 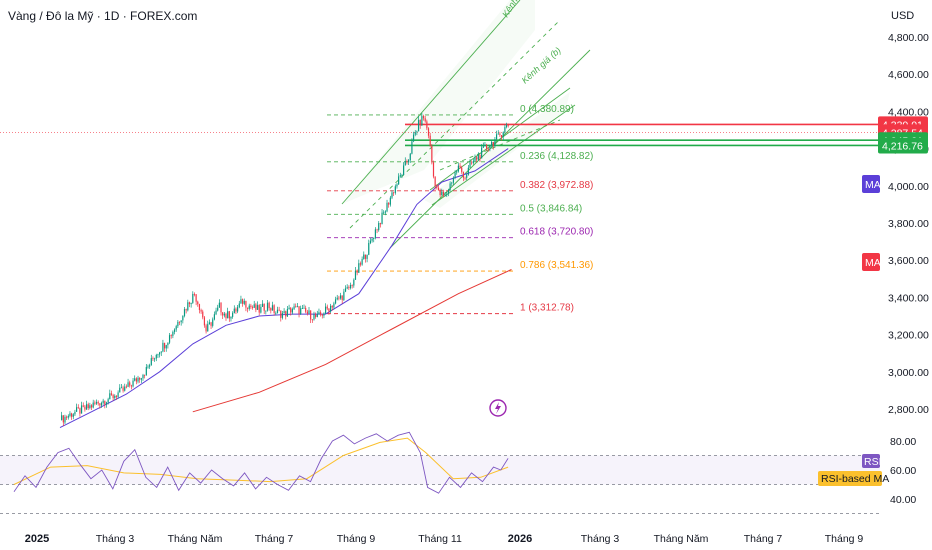 I want to click on x-tick-label: 2026, so click(x=520, y=539).